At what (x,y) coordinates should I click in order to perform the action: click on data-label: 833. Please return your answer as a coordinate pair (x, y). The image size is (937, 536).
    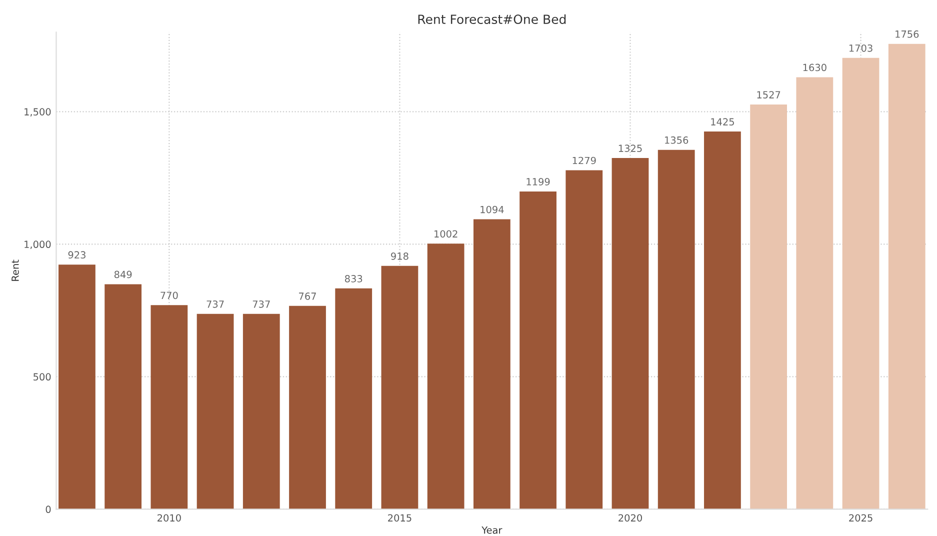
    Looking at the image, I should click on (353, 278).